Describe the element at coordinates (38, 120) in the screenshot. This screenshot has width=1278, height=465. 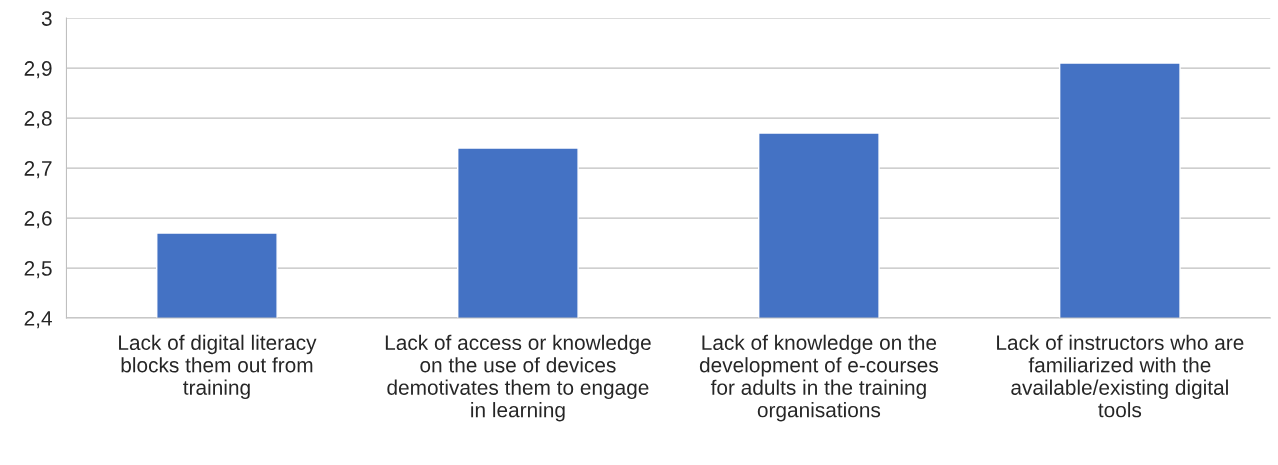
I see `y-tick-label: 2,8` at that location.